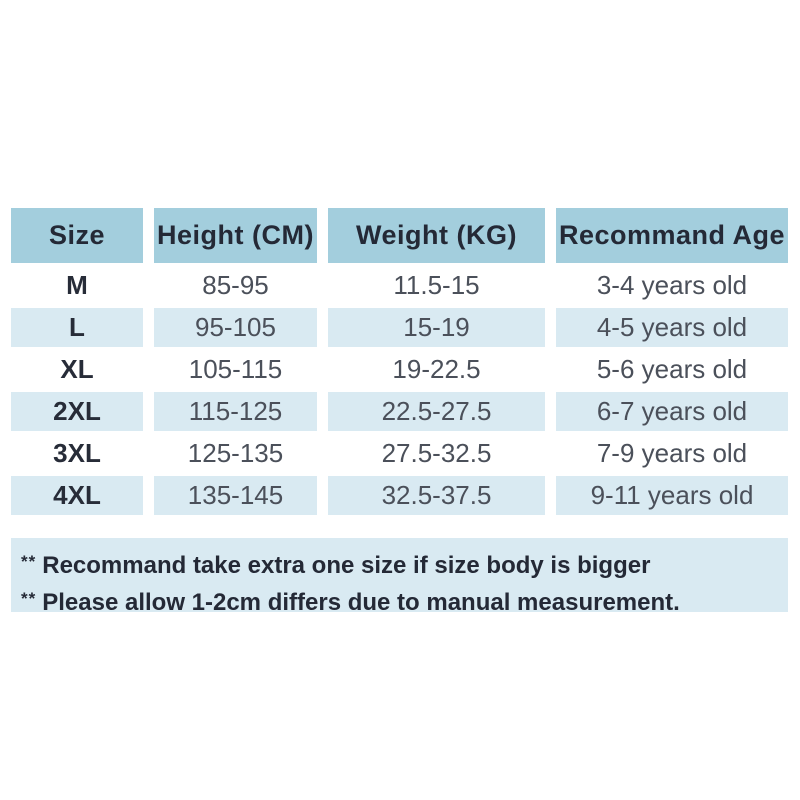 This screenshot has width=800, height=800. What do you see at coordinates (77, 284) in the screenshot?
I see `size-value: M` at bounding box center [77, 284].